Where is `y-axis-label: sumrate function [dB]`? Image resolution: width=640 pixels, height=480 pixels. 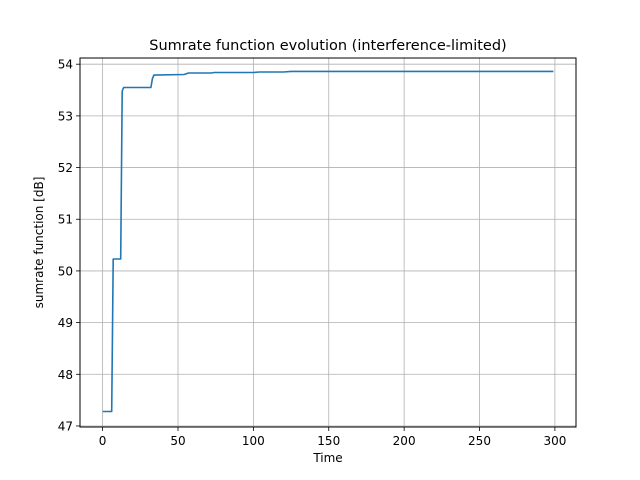 y-axis-label: sumrate function [dB] is located at coordinates (39, 243).